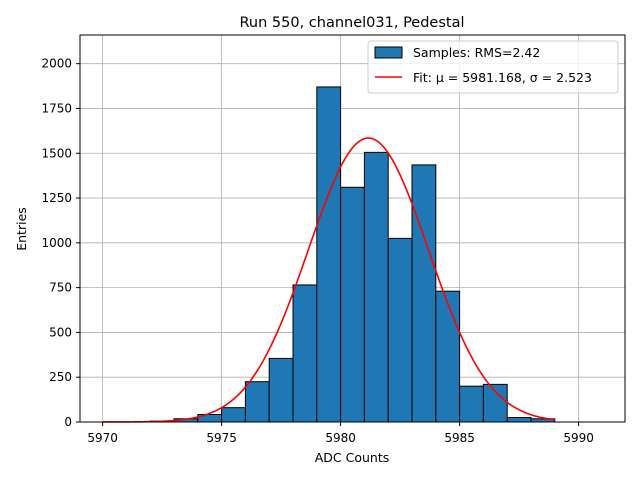  I want to click on x-tick-label: 5990, so click(578, 438).